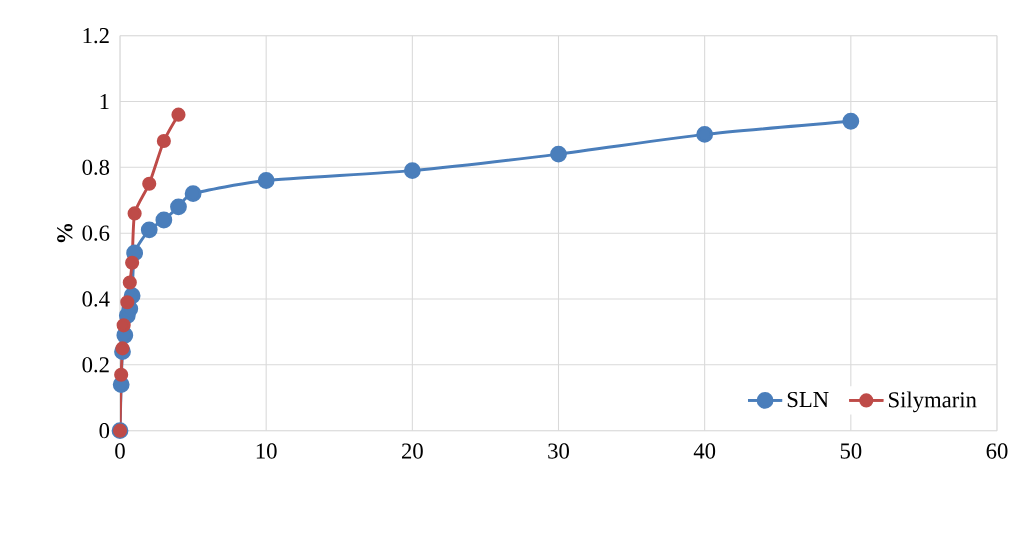 The height and width of the screenshot is (557, 1027). Describe the element at coordinates (96, 299) in the screenshot. I see `y-tick-label: 0.4` at that location.